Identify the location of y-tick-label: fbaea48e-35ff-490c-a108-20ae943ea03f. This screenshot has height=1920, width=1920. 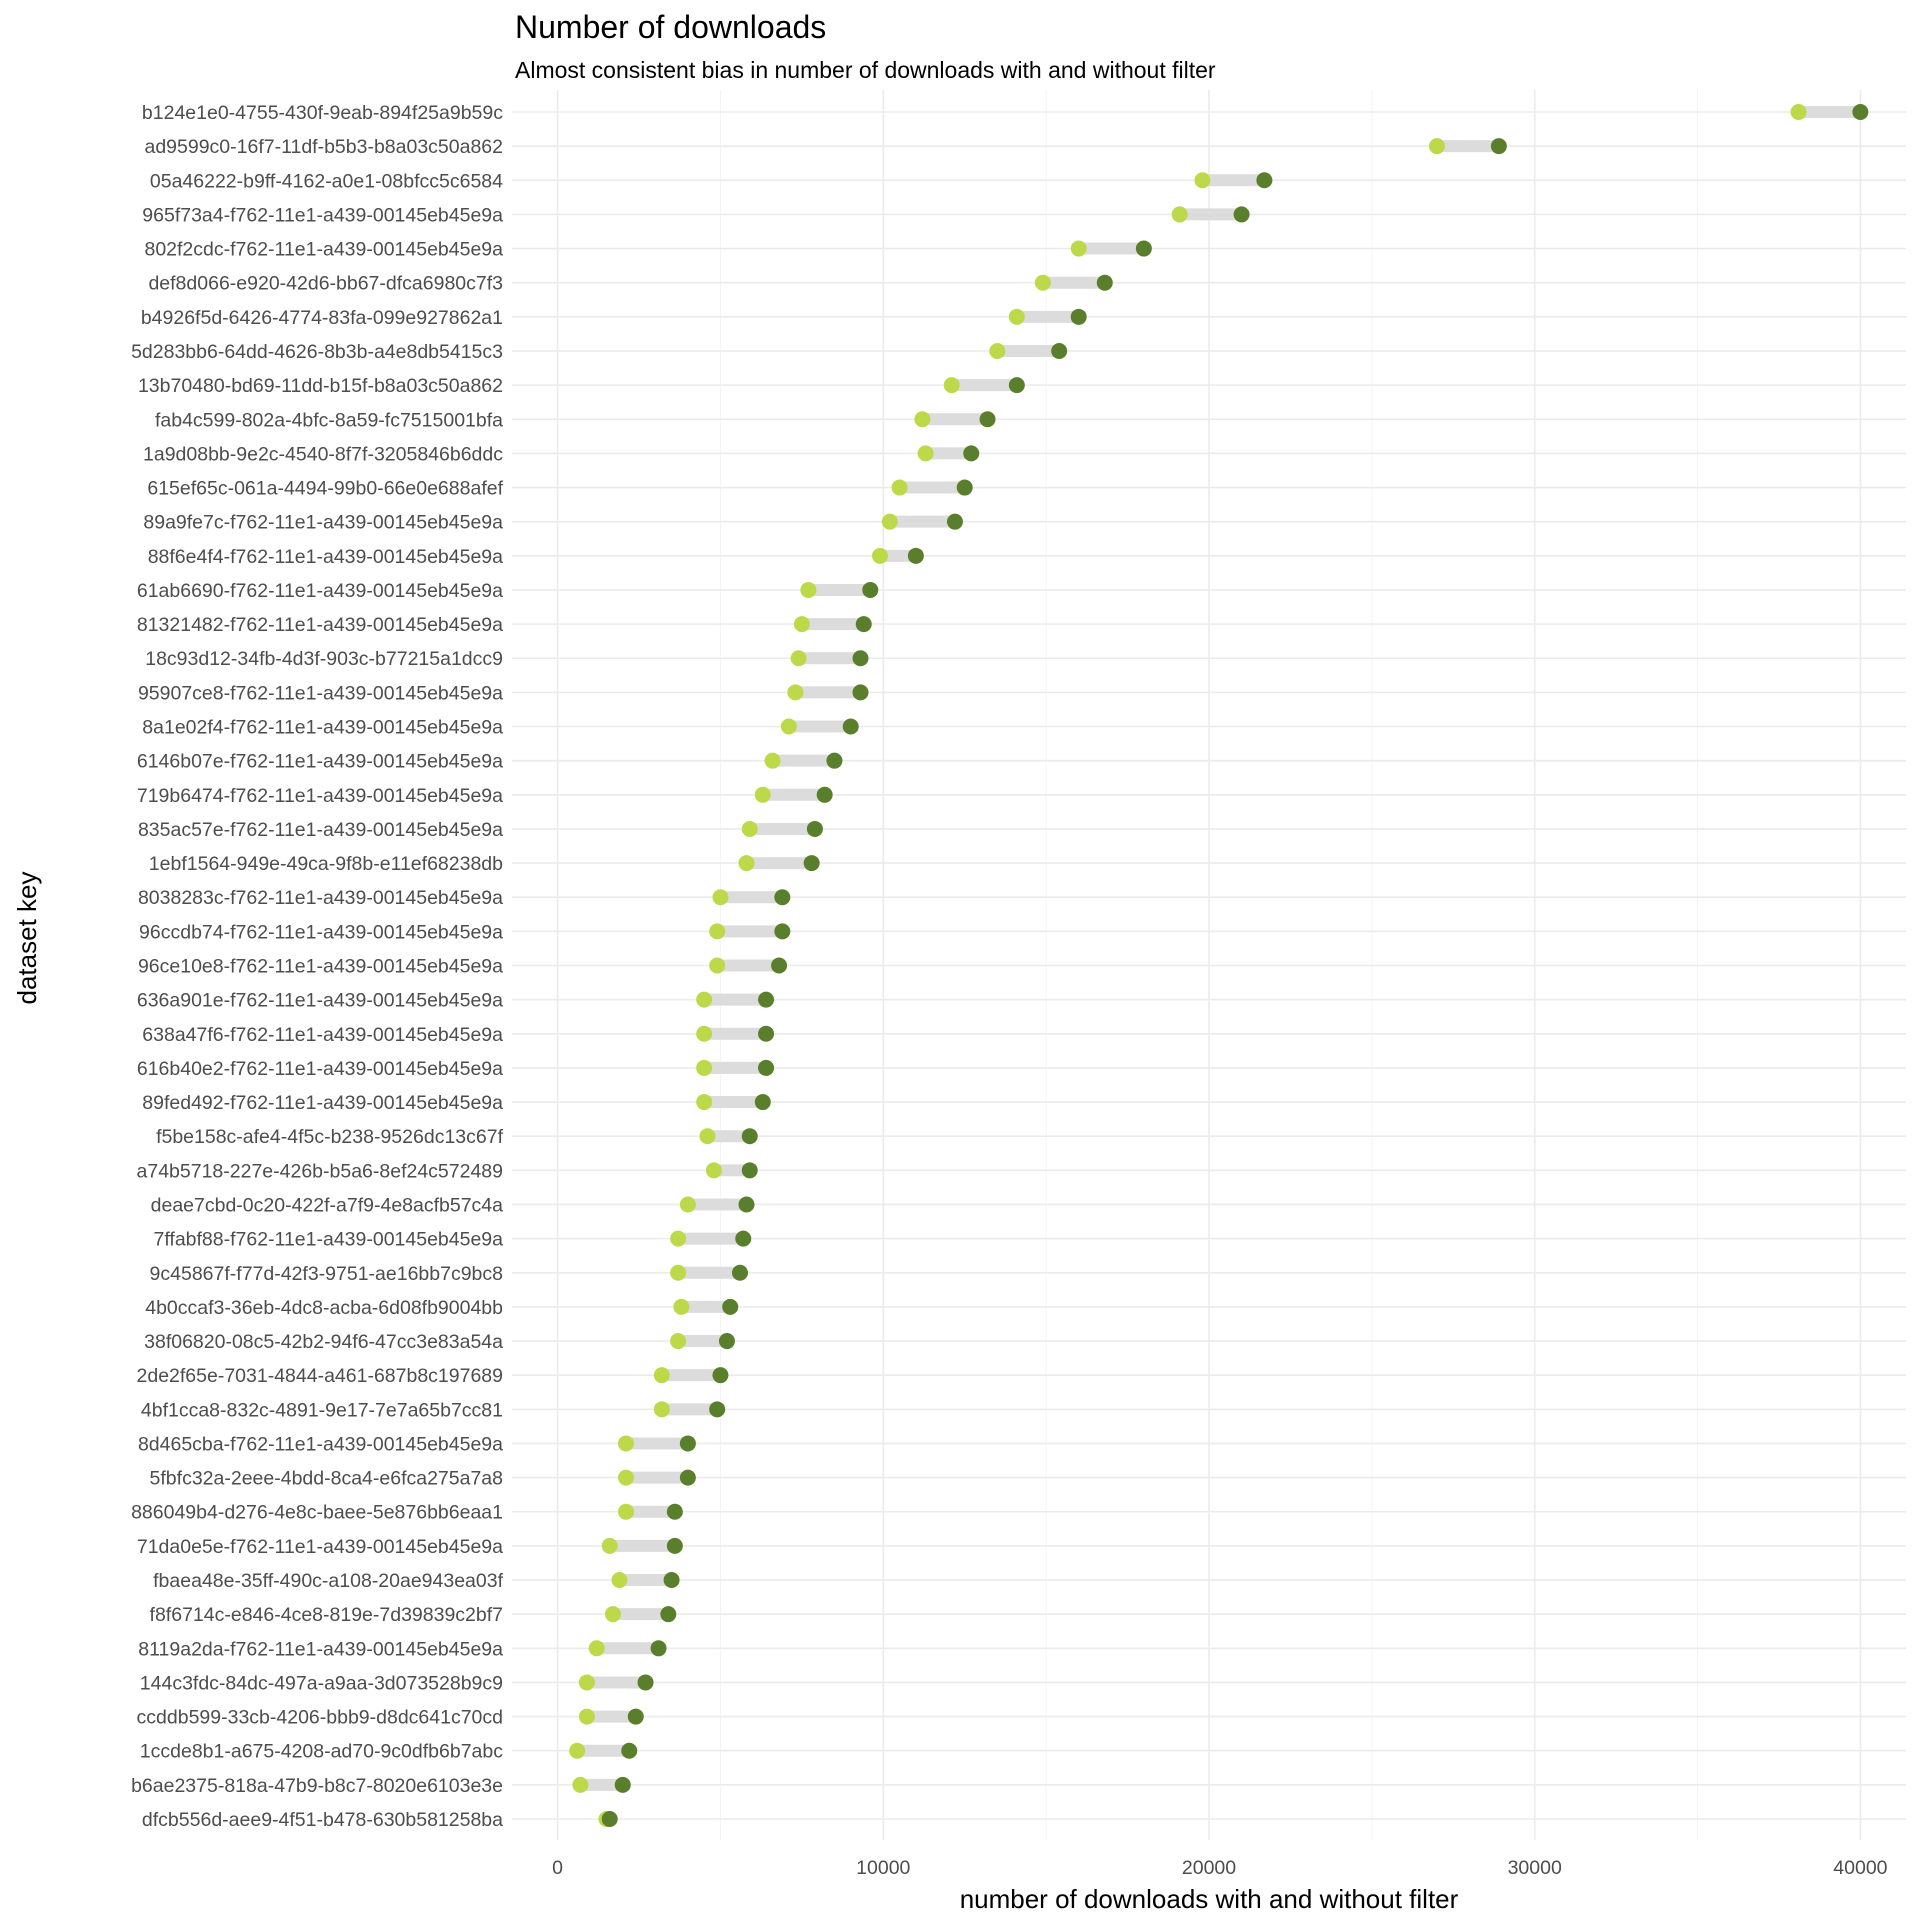
(328, 1581).